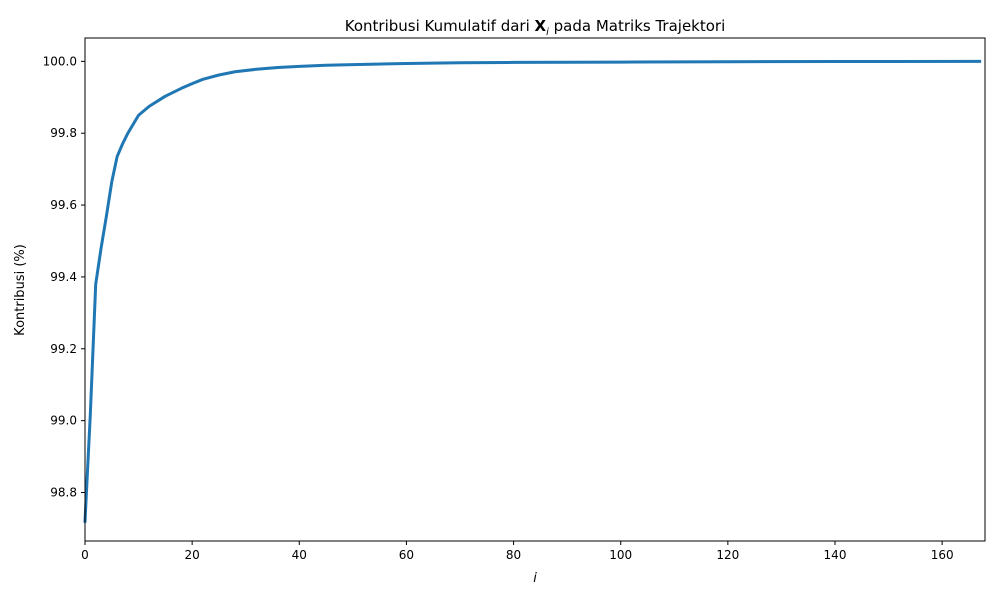 This screenshot has width=1000, height=604. Describe the element at coordinates (637, 26) in the screenshot. I see `chart-title-suffix: pada Matriks Trajektori` at that location.